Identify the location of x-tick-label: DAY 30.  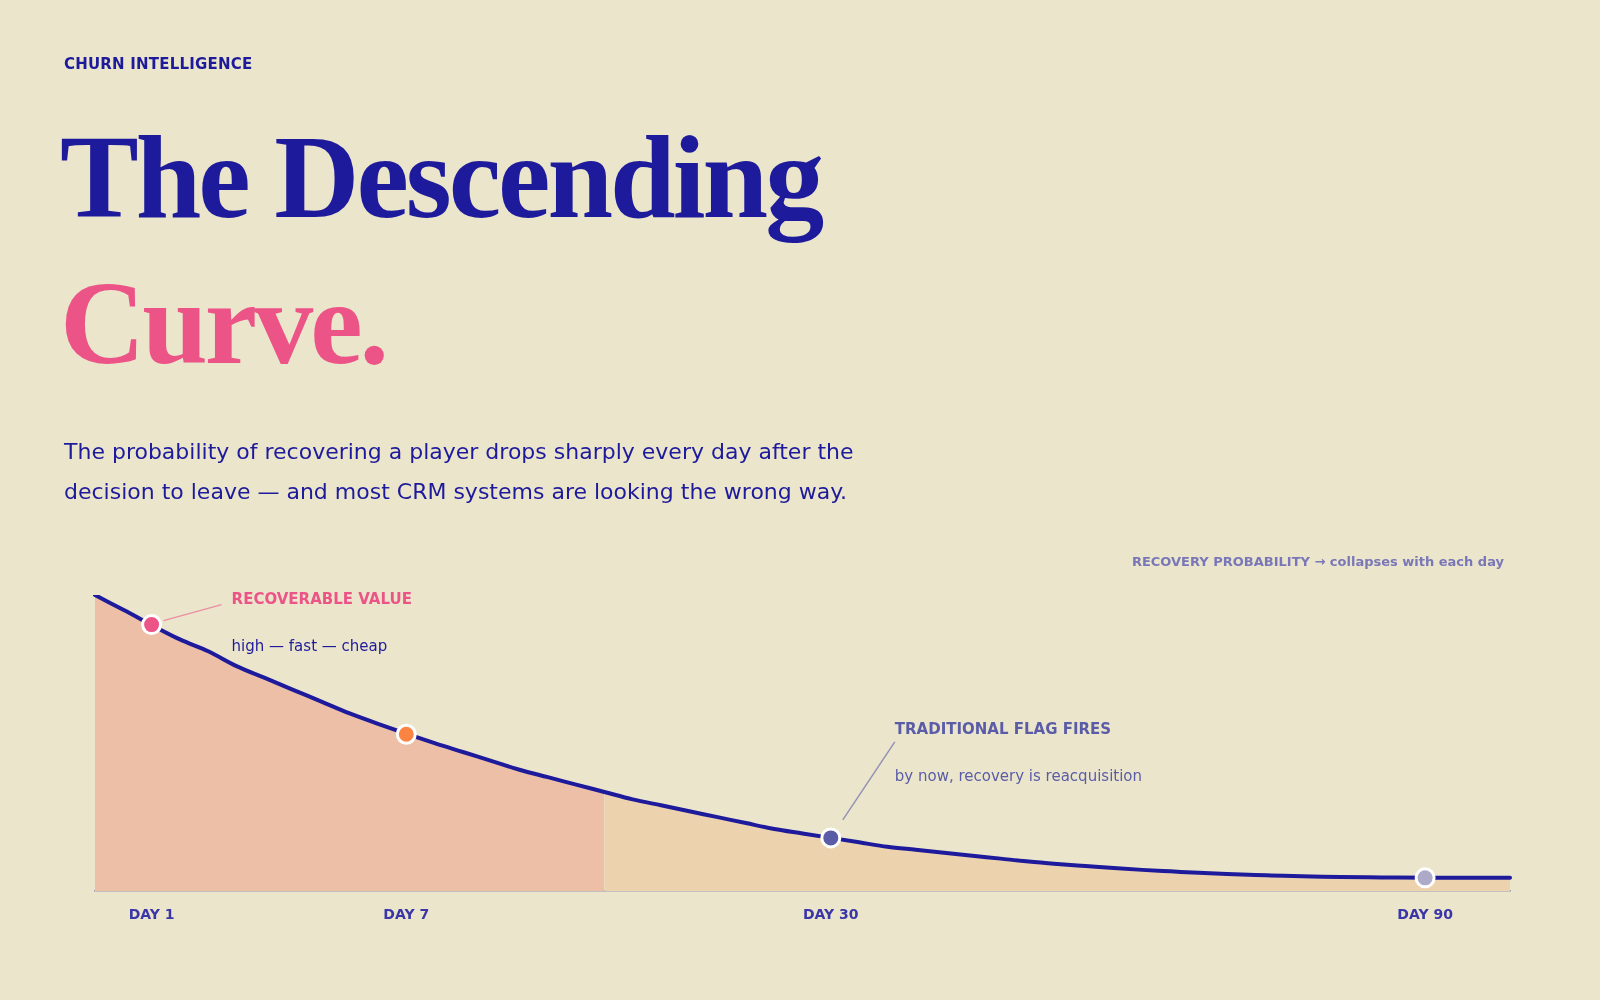
(830, 914).